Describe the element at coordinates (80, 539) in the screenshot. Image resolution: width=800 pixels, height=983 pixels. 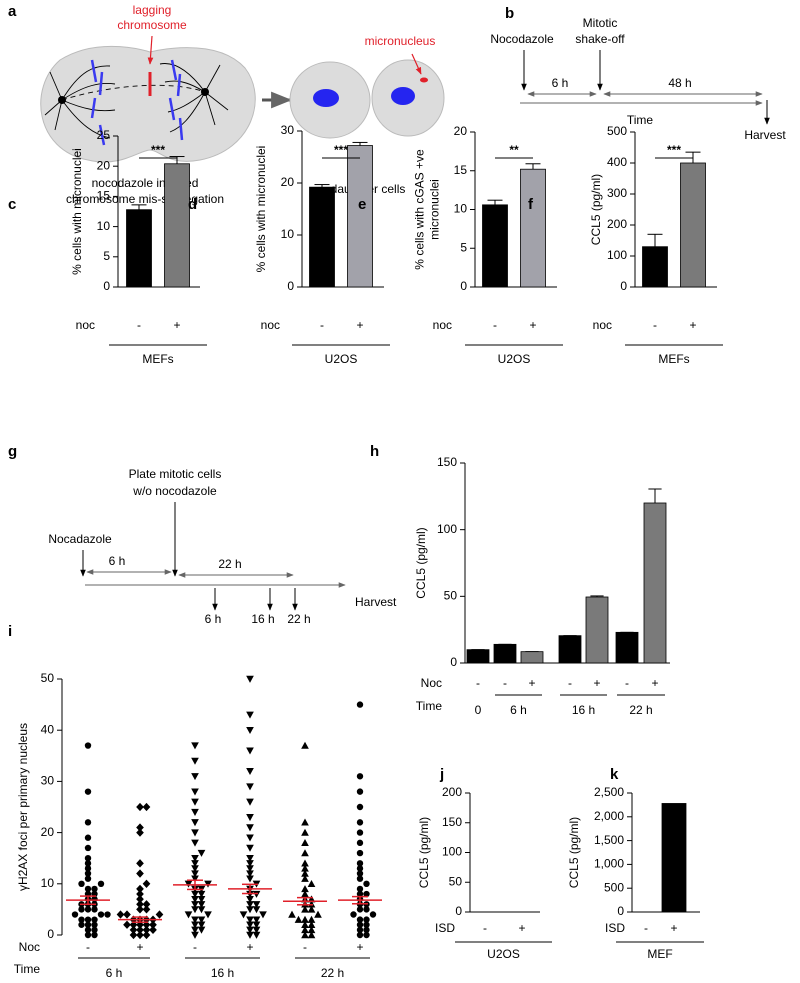
I see `label: Nocadazole` at that location.